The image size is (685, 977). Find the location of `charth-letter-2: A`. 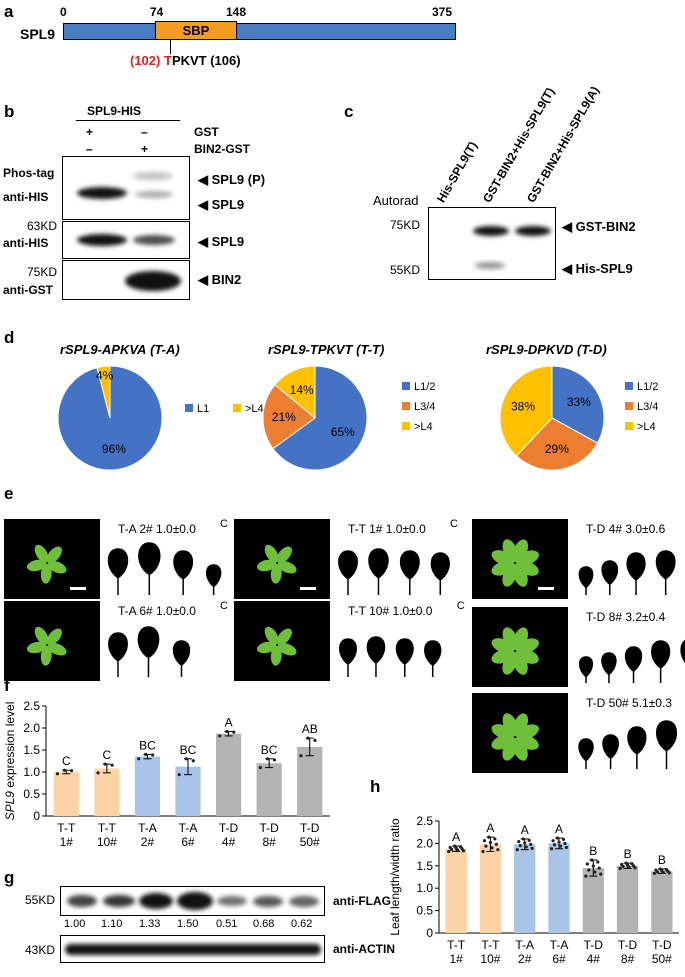

charth-letter-2: A is located at coordinates (490, 828).